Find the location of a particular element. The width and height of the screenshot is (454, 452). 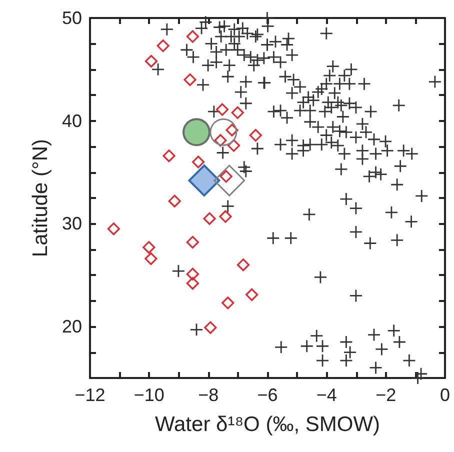

x-tick-label: −8 is located at coordinates (208, 395).